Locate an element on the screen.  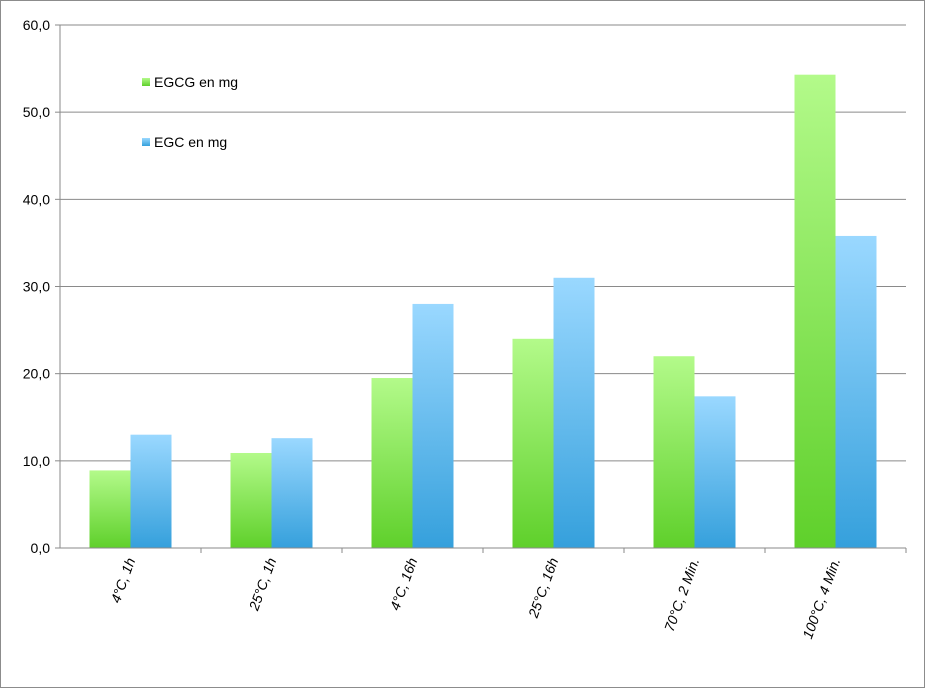
y-tick-label: 30,0 is located at coordinates (36, 287).